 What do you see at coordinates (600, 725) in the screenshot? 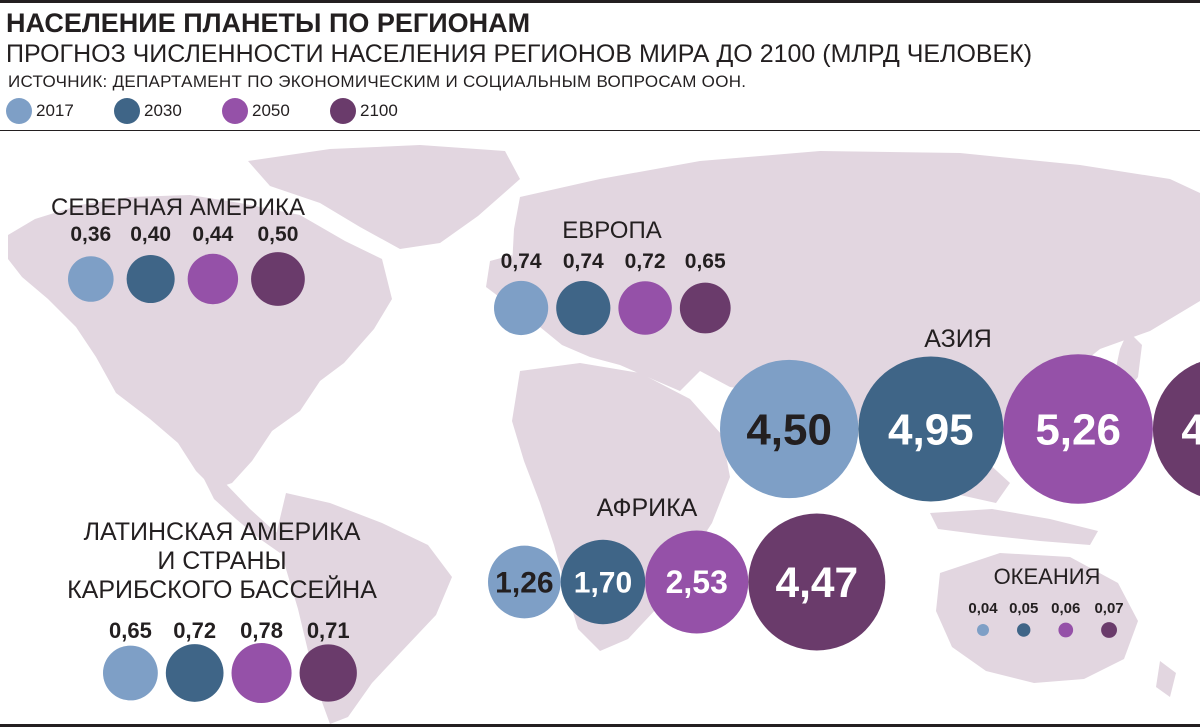
I see `bottom-rule` at bounding box center [600, 725].